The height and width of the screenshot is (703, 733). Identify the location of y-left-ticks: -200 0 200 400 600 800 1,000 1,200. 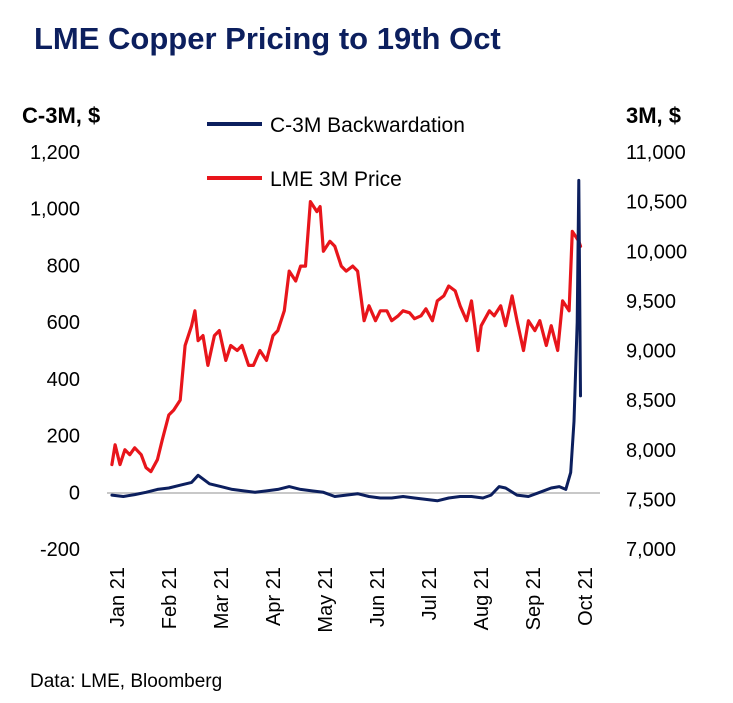
(55, 351).